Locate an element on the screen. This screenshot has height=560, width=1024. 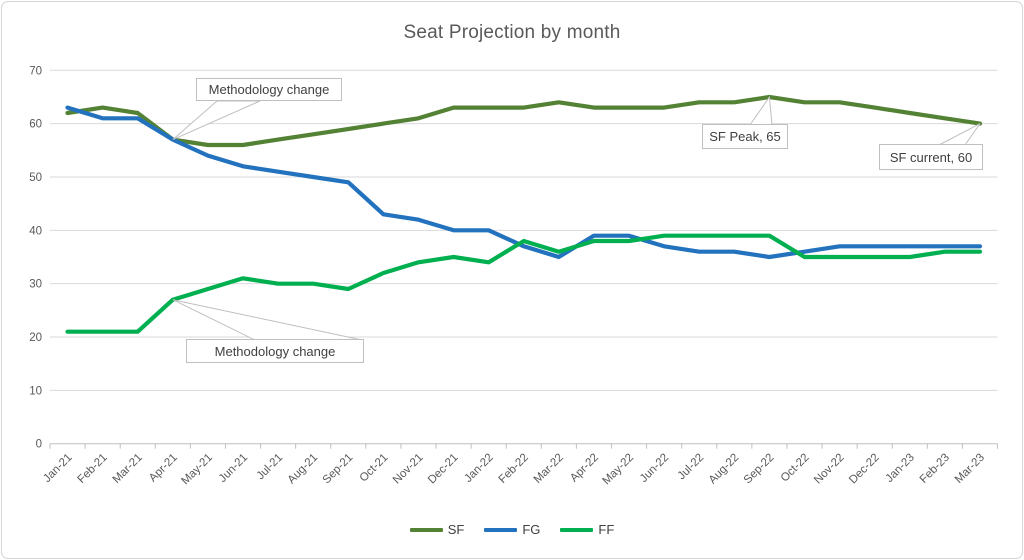
y-axis-tick-label: 30 is located at coordinates (35, 285).